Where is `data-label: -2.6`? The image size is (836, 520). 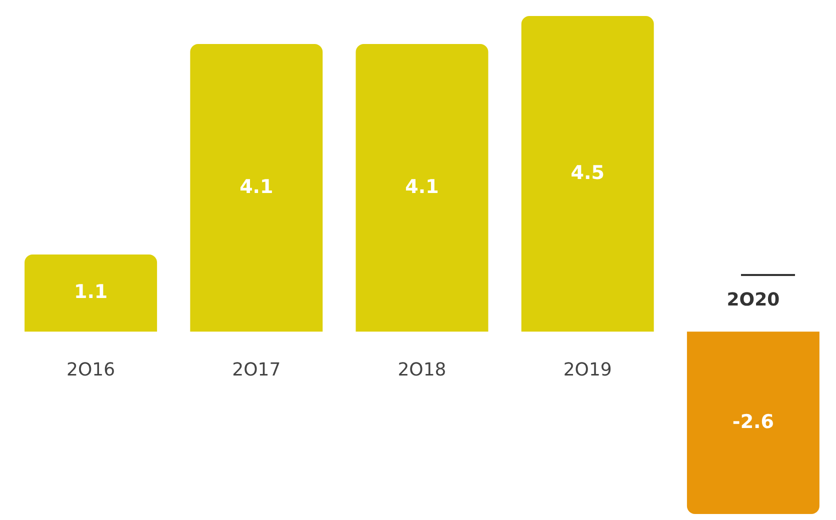 data-label: -2.6 is located at coordinates (753, 421).